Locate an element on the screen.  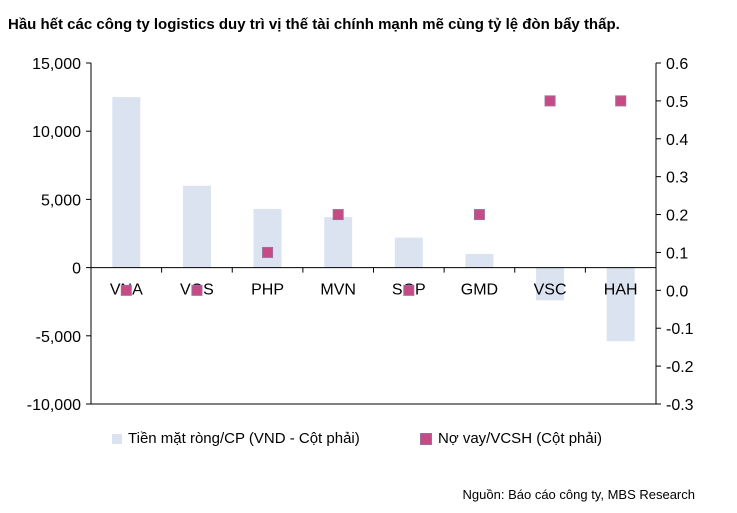
category-label-php: PHP is located at coordinates (267, 290).